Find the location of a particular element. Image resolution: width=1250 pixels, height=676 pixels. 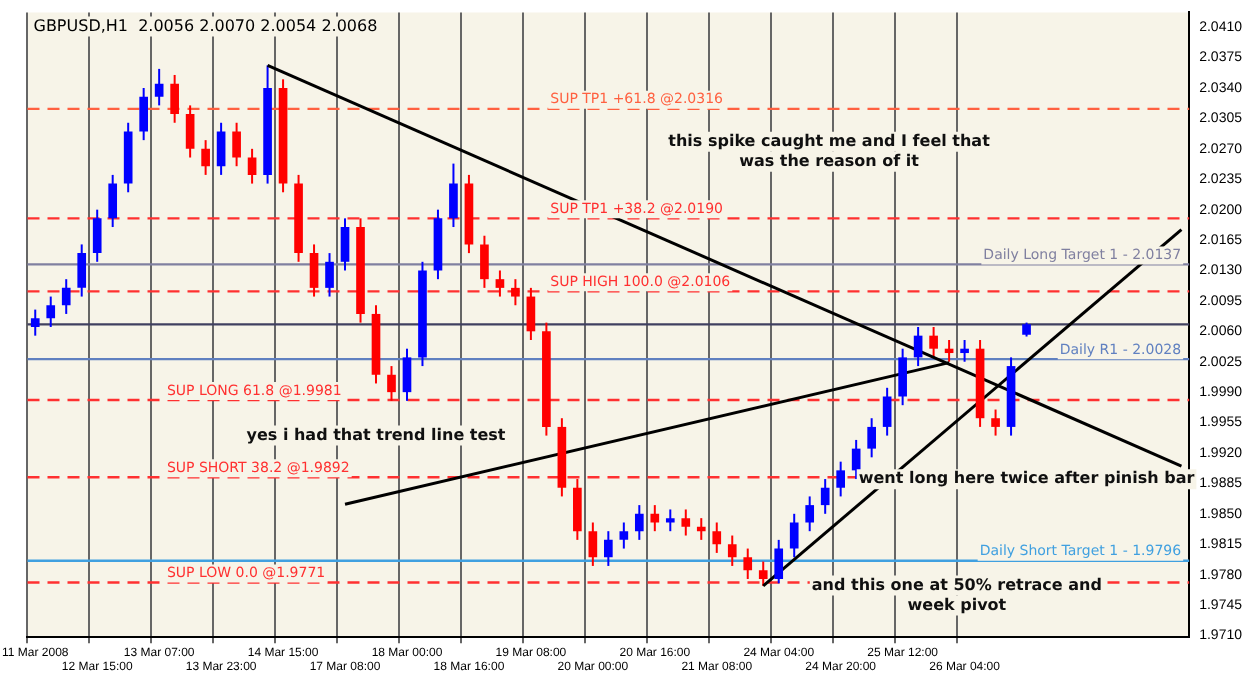

annotation: went long here twice after pinish bar is located at coordinates (1026, 478).